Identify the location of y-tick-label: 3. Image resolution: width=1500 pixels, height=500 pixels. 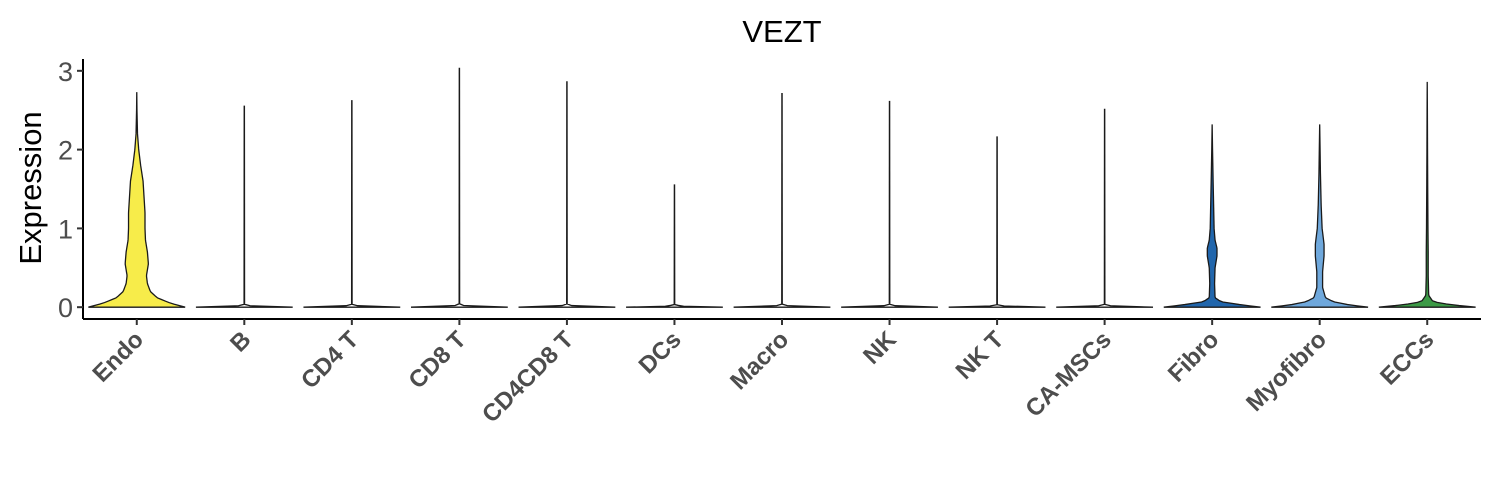
(65, 72).